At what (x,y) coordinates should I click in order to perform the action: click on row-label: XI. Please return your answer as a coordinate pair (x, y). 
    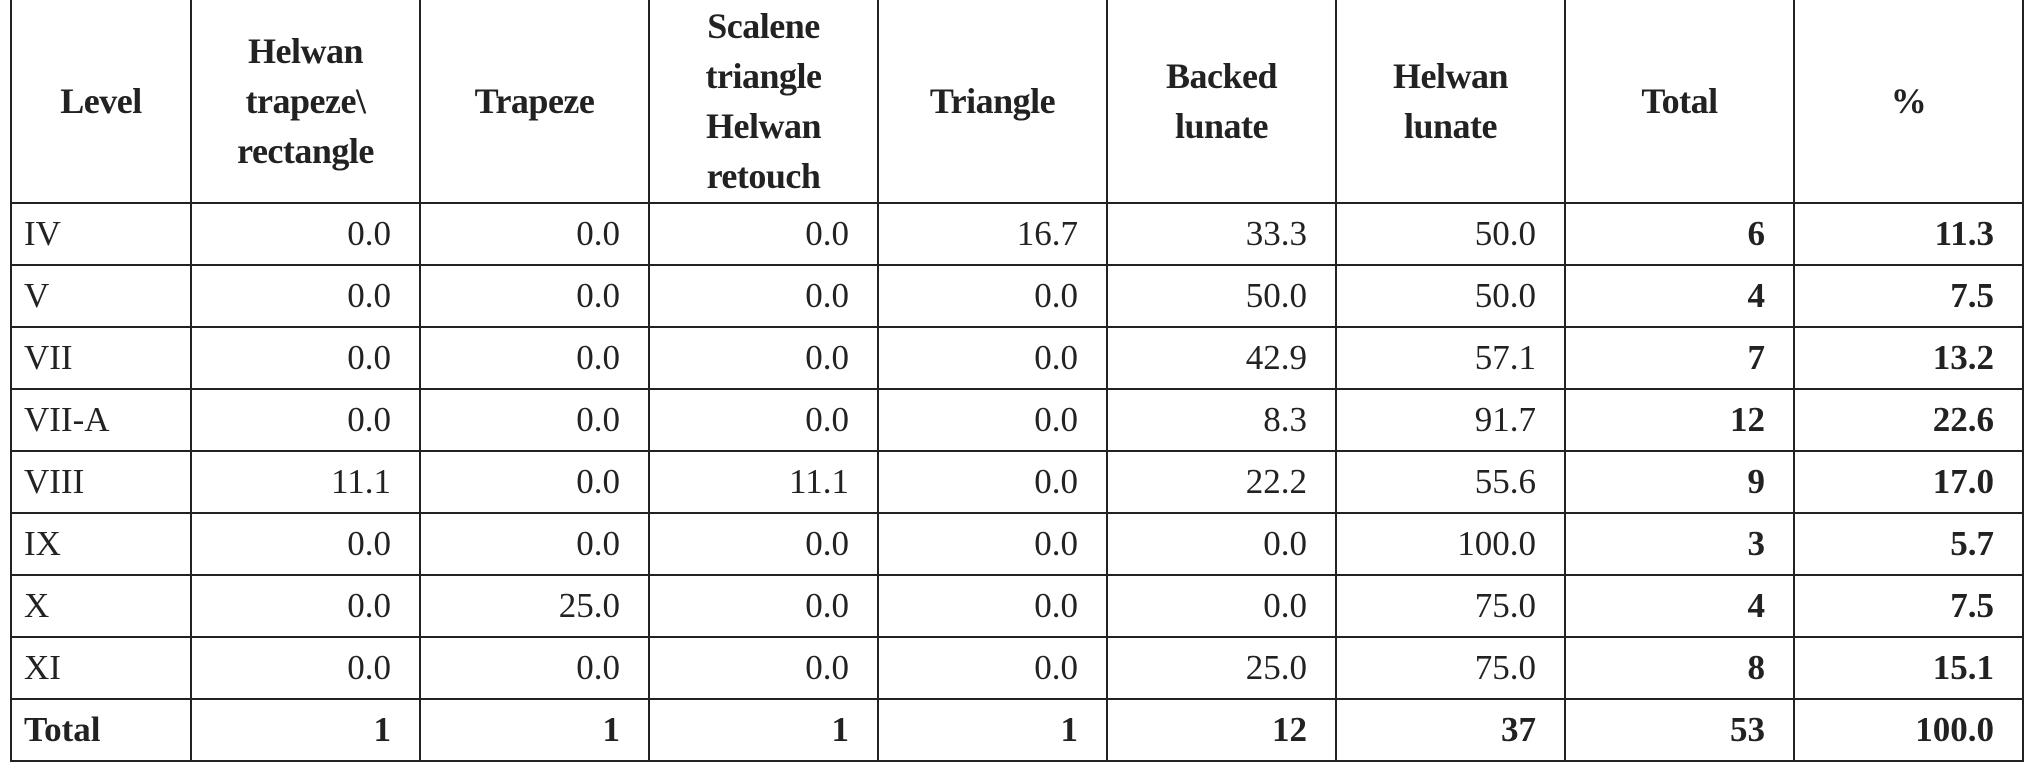
    Looking at the image, I should click on (101, 668).